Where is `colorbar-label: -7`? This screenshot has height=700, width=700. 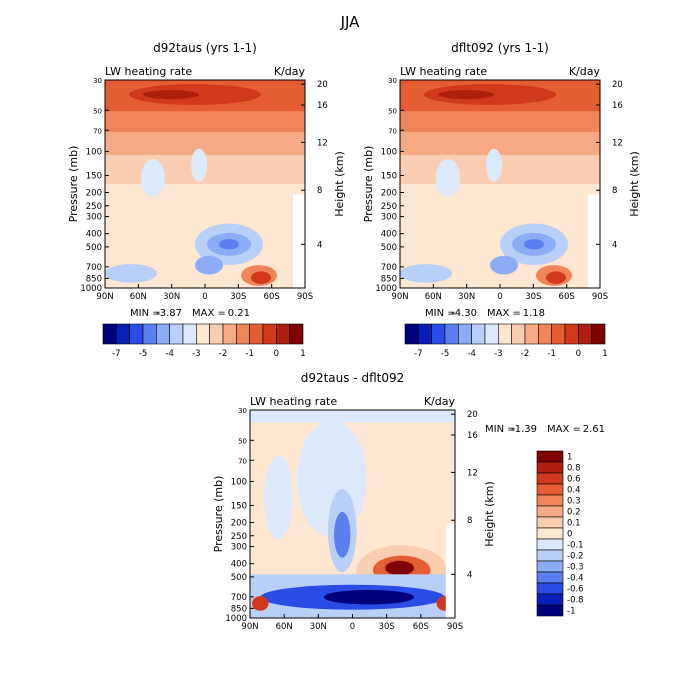
colorbar-label: -7 is located at coordinates (418, 354).